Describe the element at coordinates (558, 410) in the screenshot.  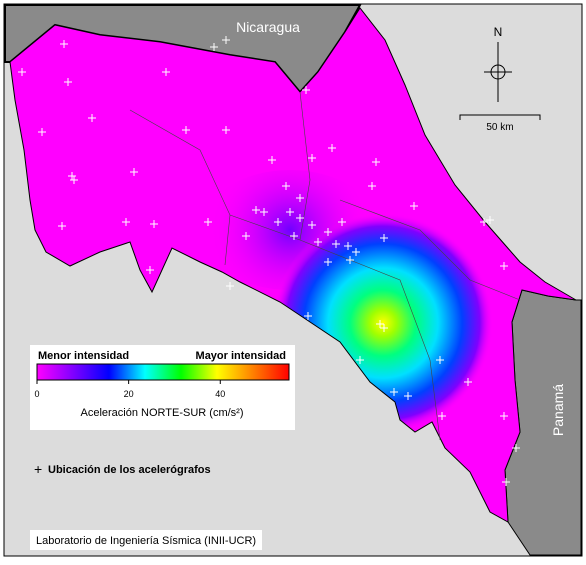
I see `country-label: Panamá` at that location.